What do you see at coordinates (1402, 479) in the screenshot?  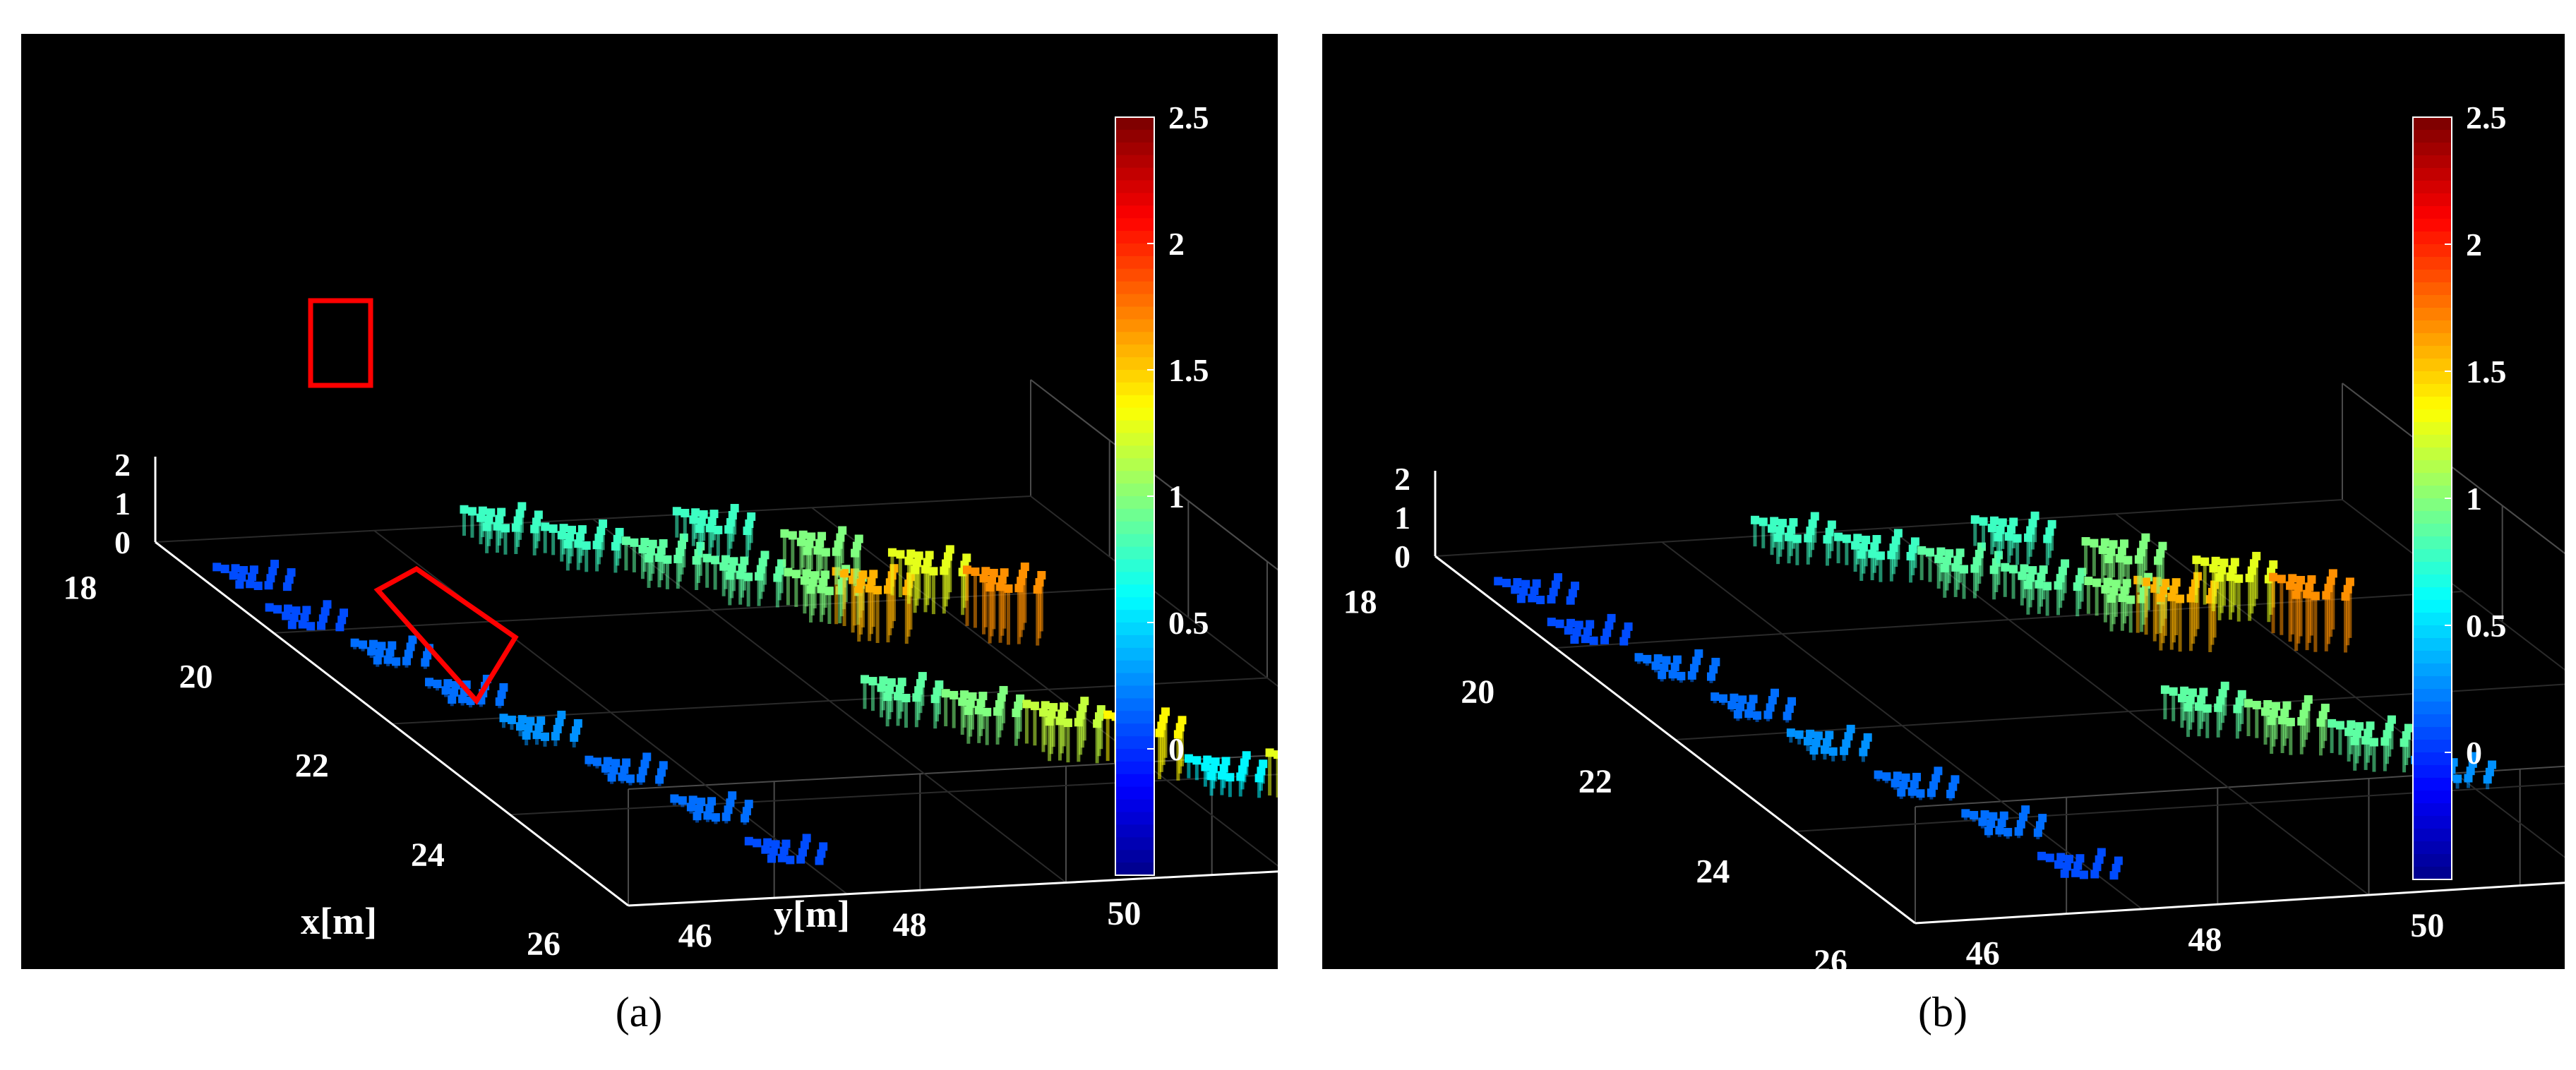 I see `z-tick-label: 2` at bounding box center [1402, 479].